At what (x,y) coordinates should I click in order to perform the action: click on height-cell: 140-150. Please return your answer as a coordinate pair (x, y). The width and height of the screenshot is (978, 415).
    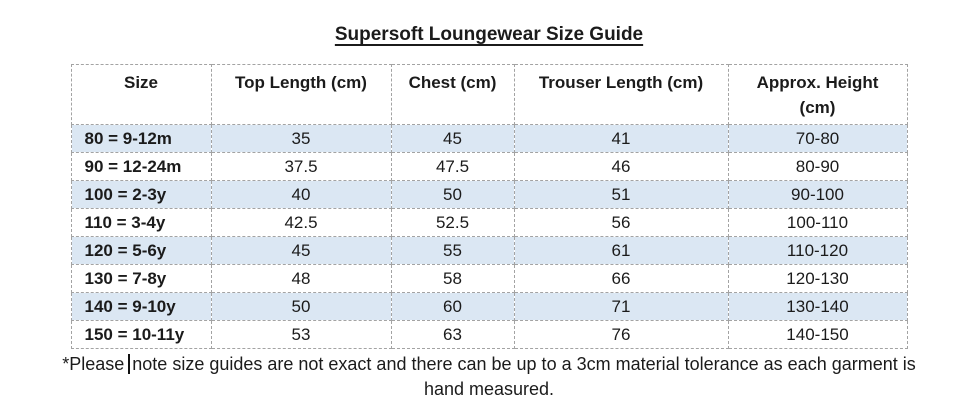
    Looking at the image, I should click on (817, 334).